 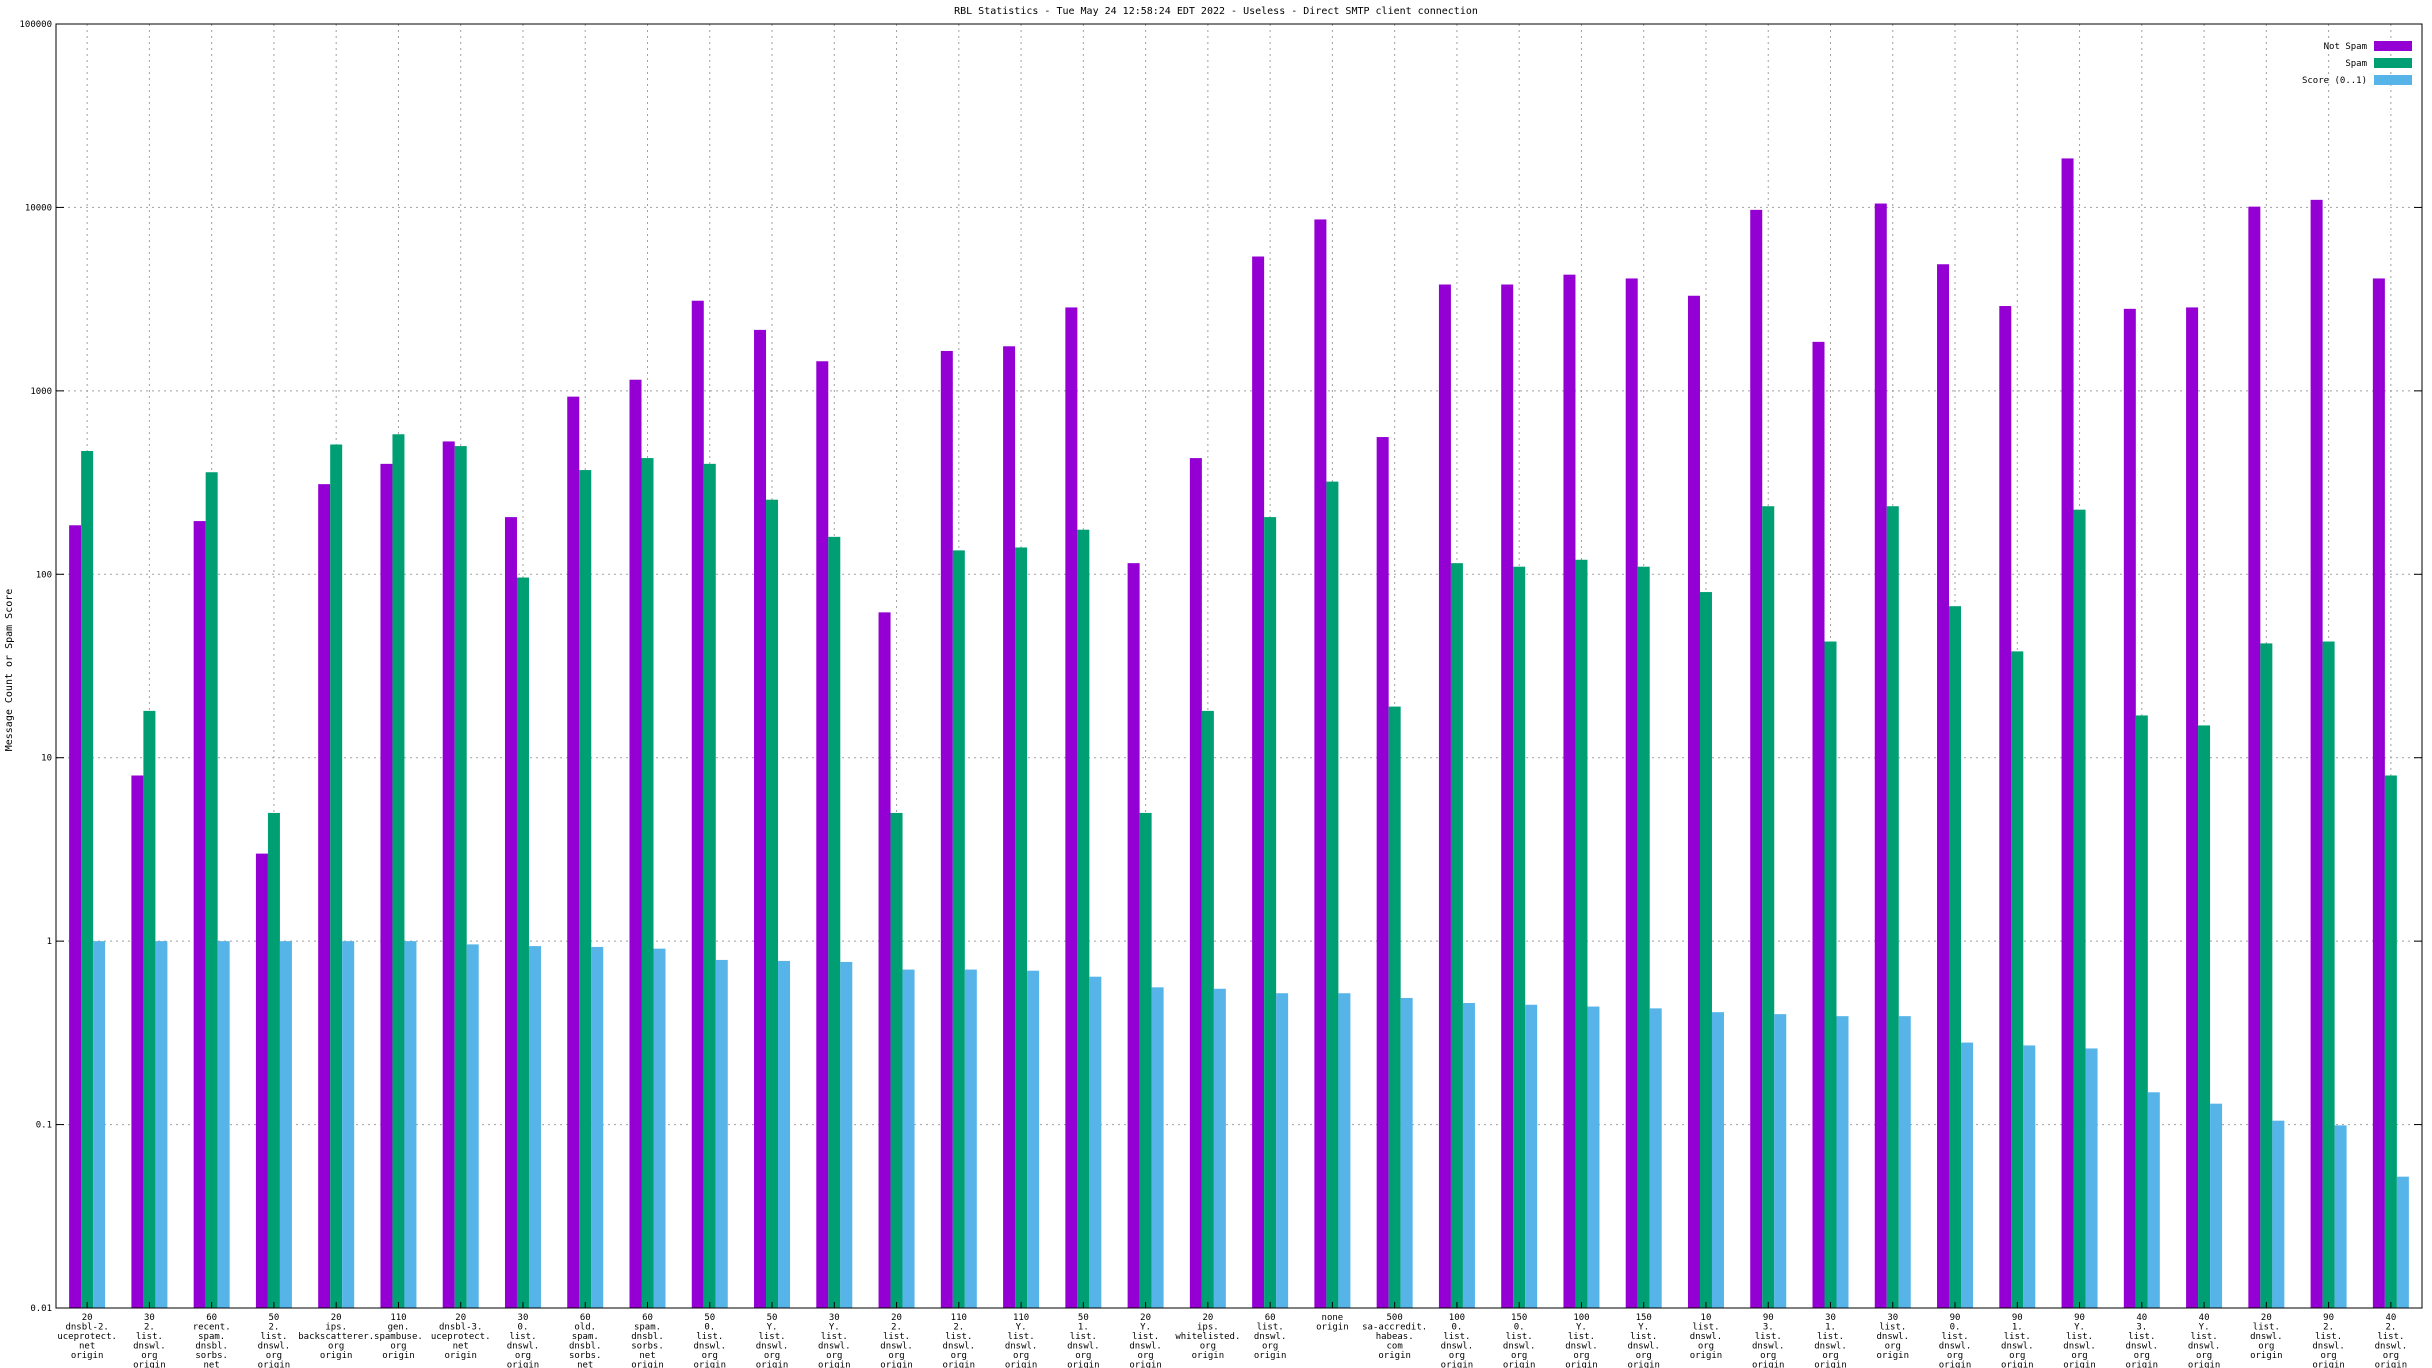 I want to click on x-category-label: 20 ips. backscatterer. org origin, so click(x=336, y=1337).